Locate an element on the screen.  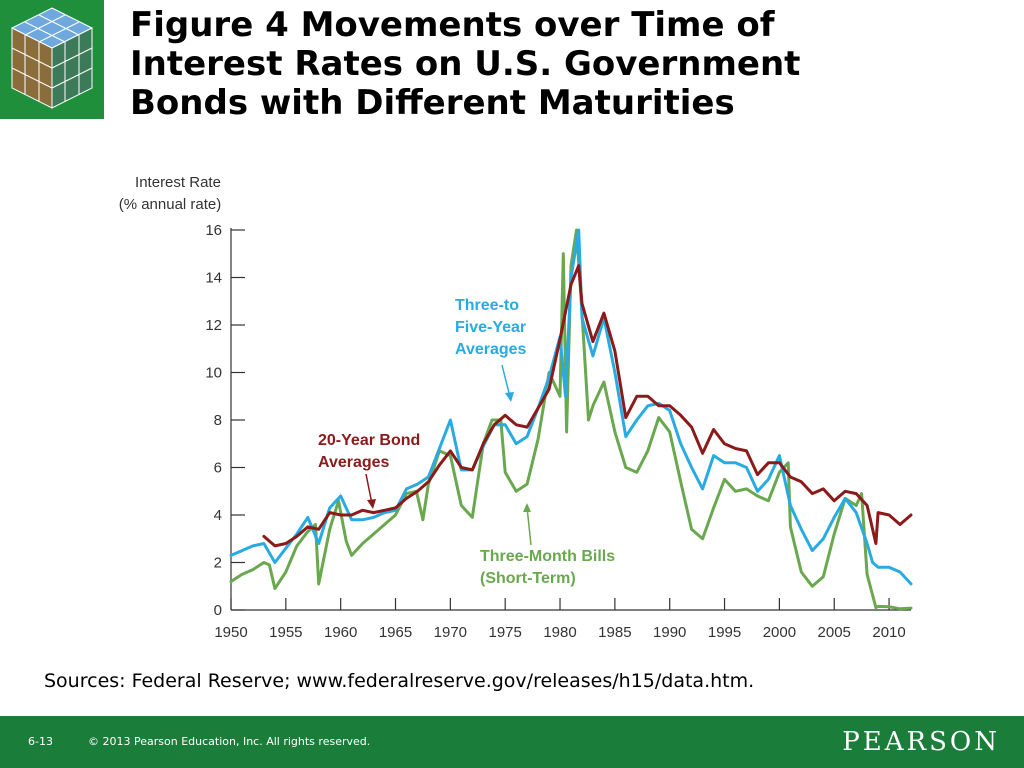
x-tick-label: 2010 is located at coordinates (888, 632).